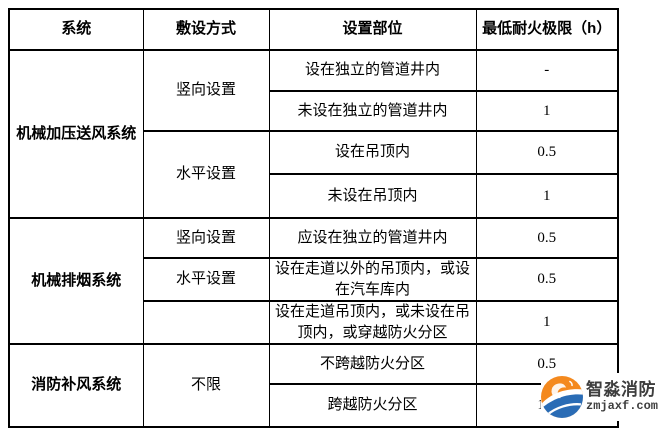 This screenshot has width=662, height=438. Describe the element at coordinates (76, 134) in the screenshot. I see `cell-system-pressurized-air: 机械加压送风系统` at that location.